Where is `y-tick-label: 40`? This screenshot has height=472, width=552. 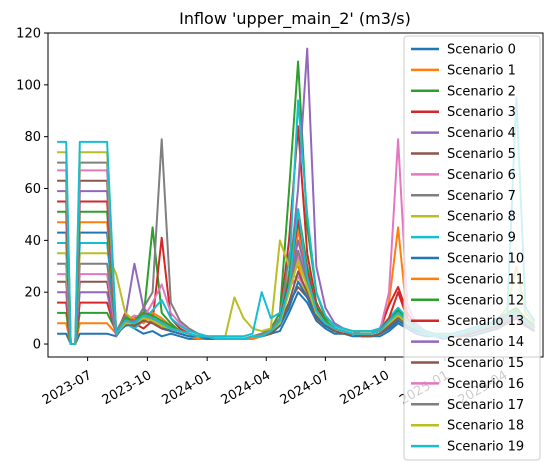 y-tick-label: 40 is located at coordinates (32, 241).